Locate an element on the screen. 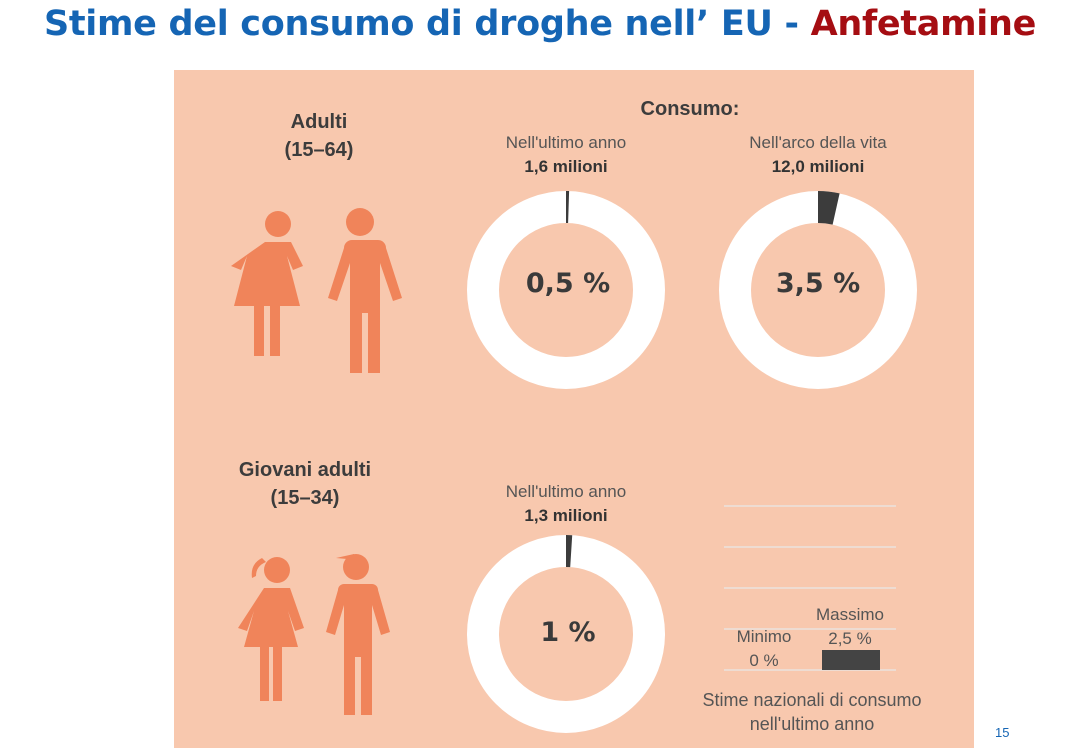 The height and width of the screenshot is (748, 1080). young-male-icon is located at coordinates (358, 634).